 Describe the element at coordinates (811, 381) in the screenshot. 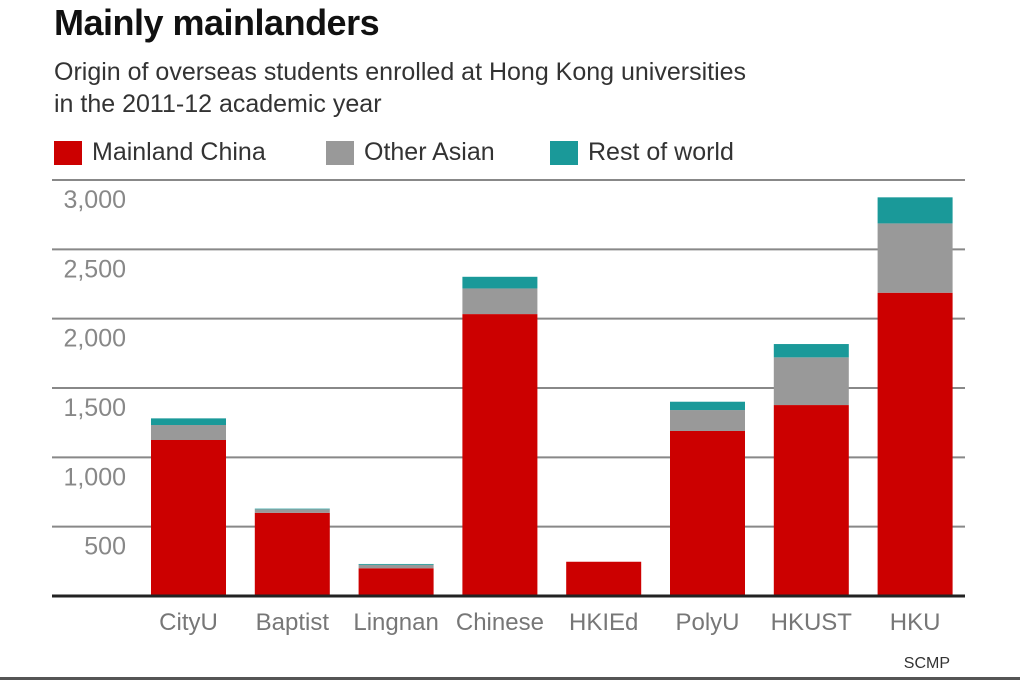

I see `bar-segment-hkust-other-asian` at that location.